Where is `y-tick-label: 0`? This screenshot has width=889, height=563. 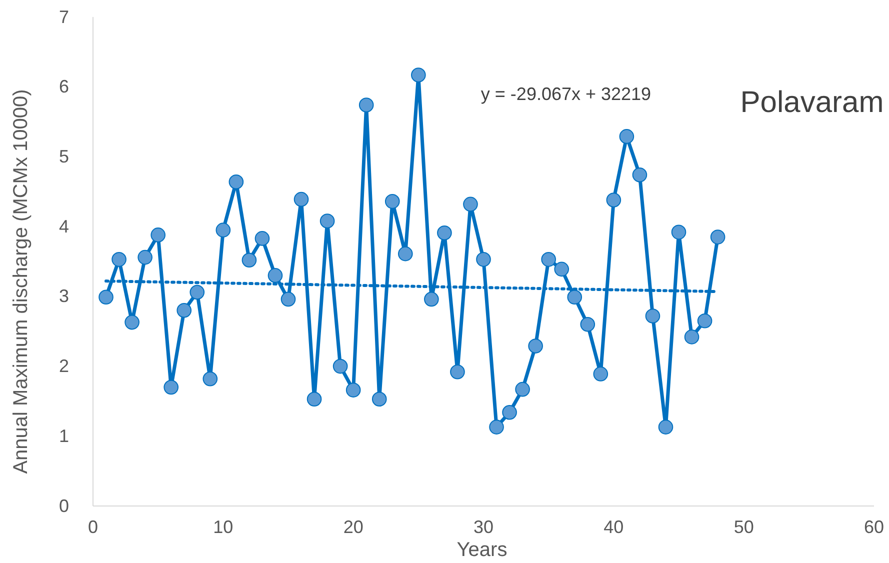
y-tick-label: 0 is located at coordinates (63, 506).